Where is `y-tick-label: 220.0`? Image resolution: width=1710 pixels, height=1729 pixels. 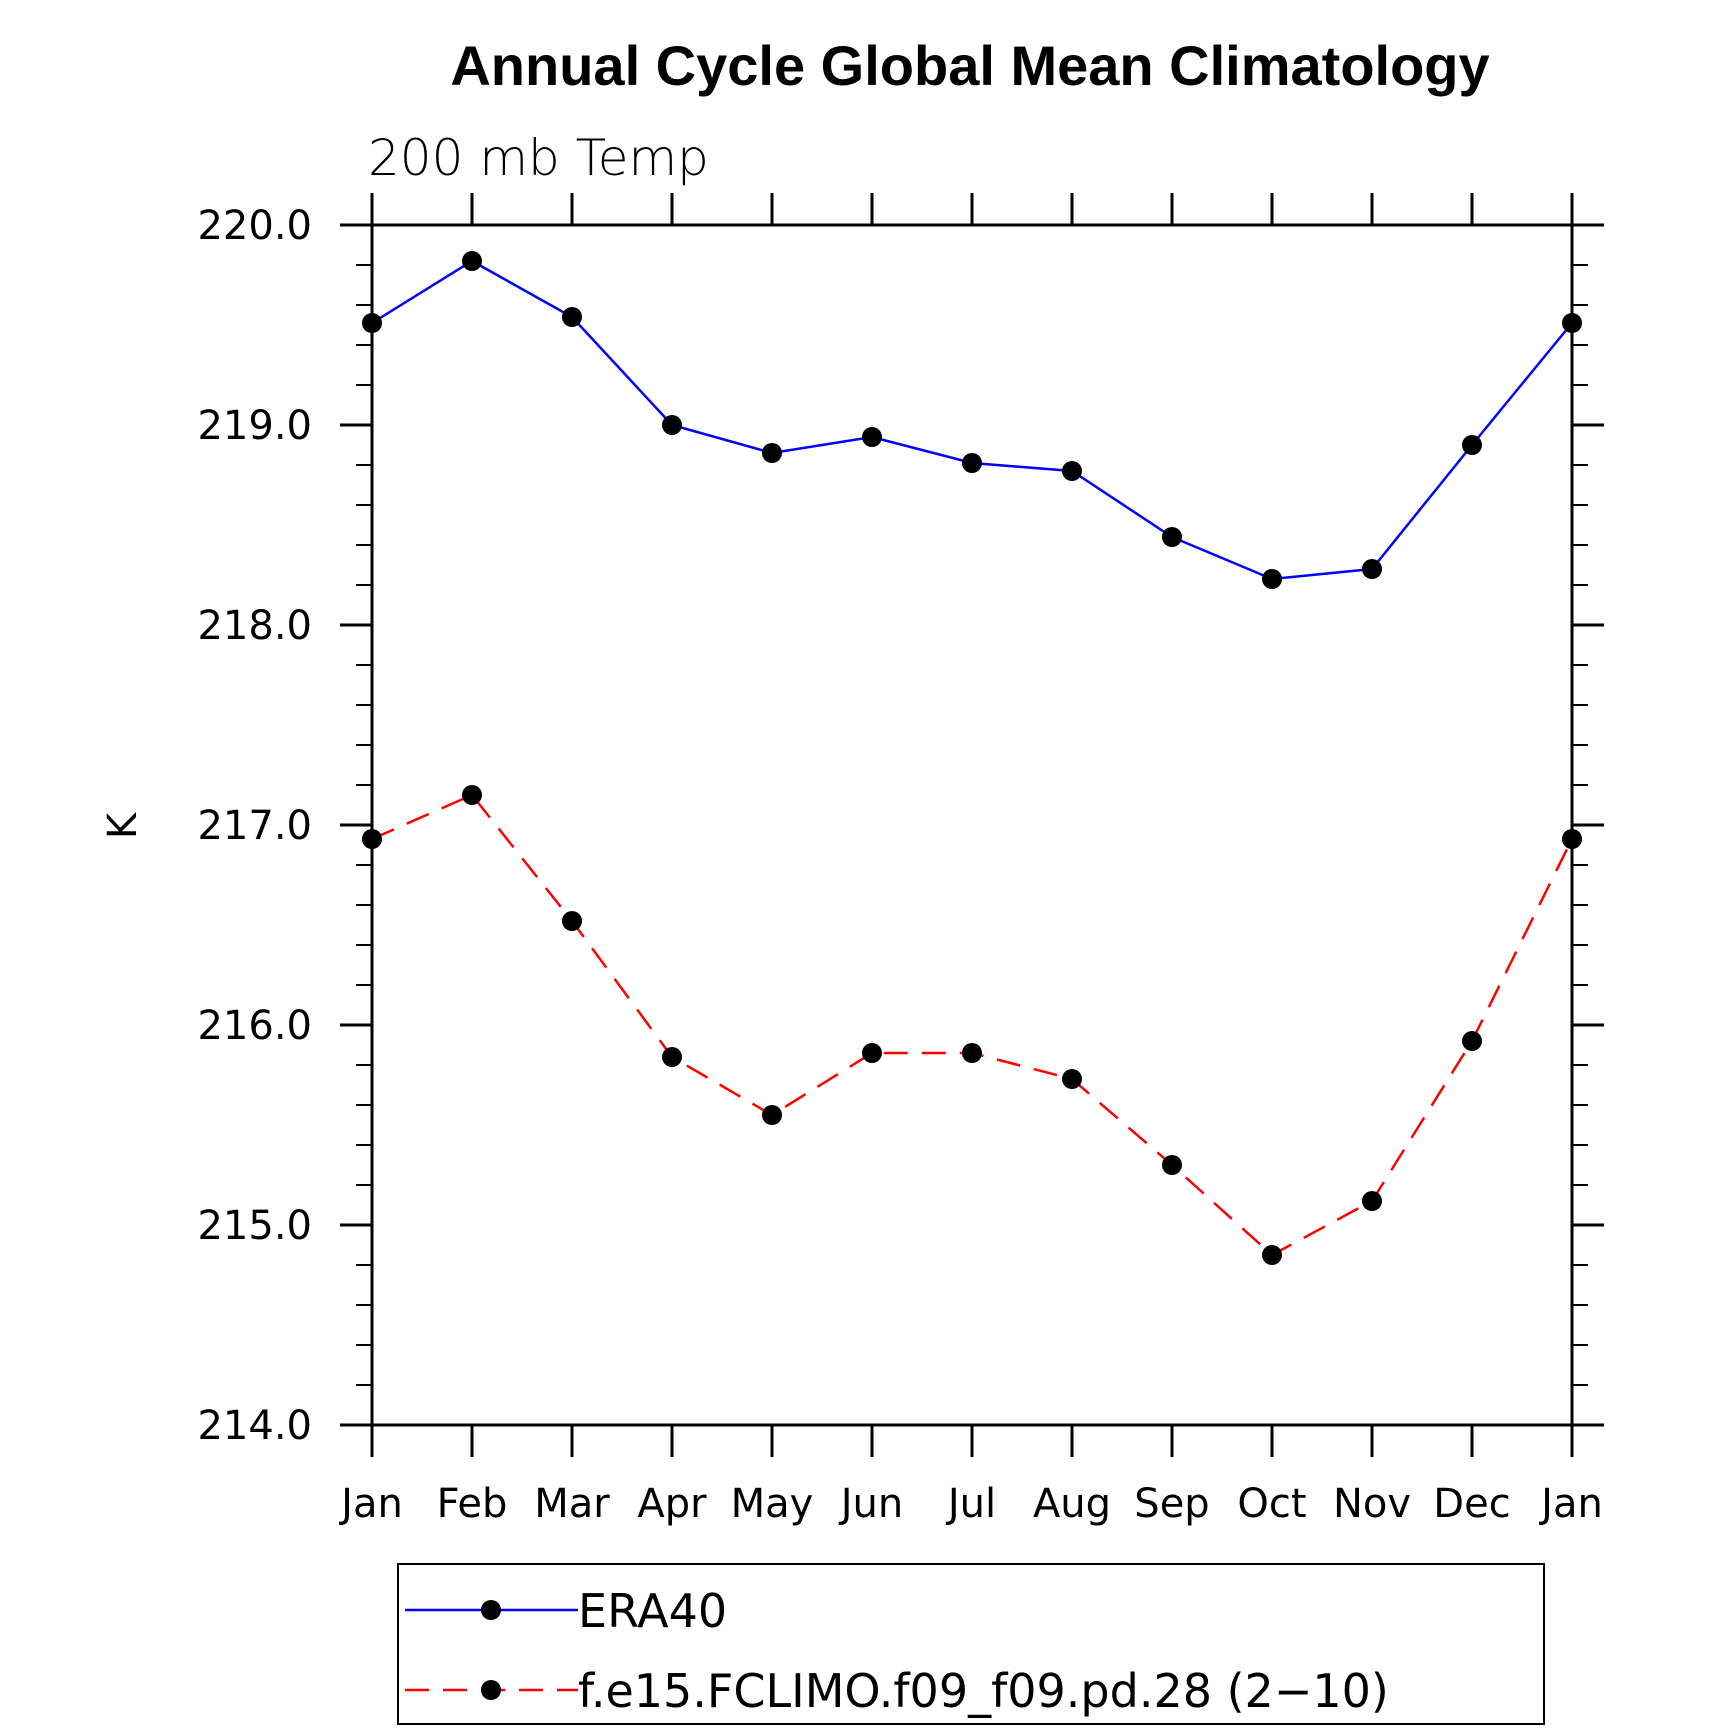
y-tick-label: 220.0 is located at coordinates (254, 226).